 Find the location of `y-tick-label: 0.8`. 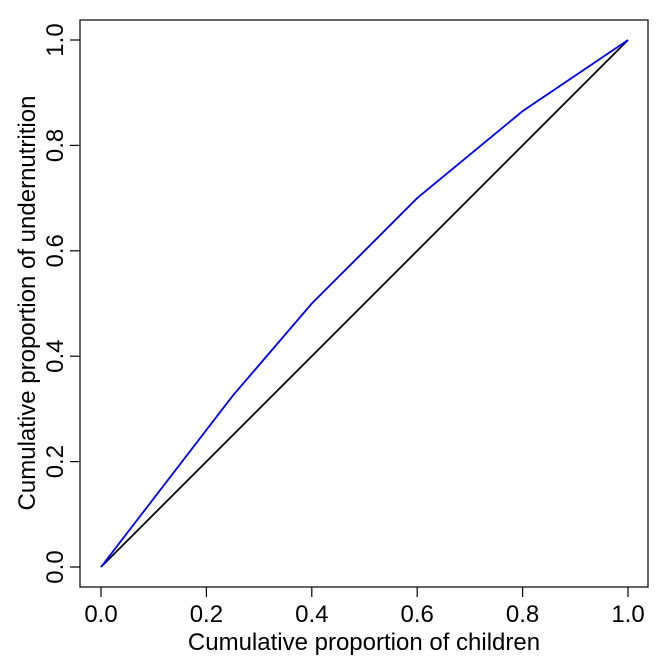

y-tick-label: 0.8 is located at coordinates (55, 145).